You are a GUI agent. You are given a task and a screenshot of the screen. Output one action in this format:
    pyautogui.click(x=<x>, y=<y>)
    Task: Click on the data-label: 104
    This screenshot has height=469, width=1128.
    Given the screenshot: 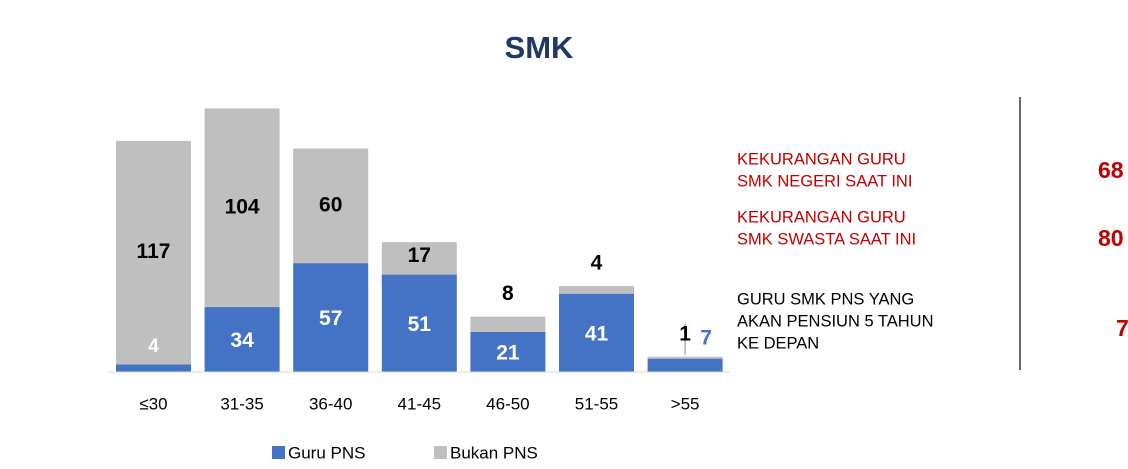 What is the action you would take?
    pyautogui.click(x=242, y=206)
    